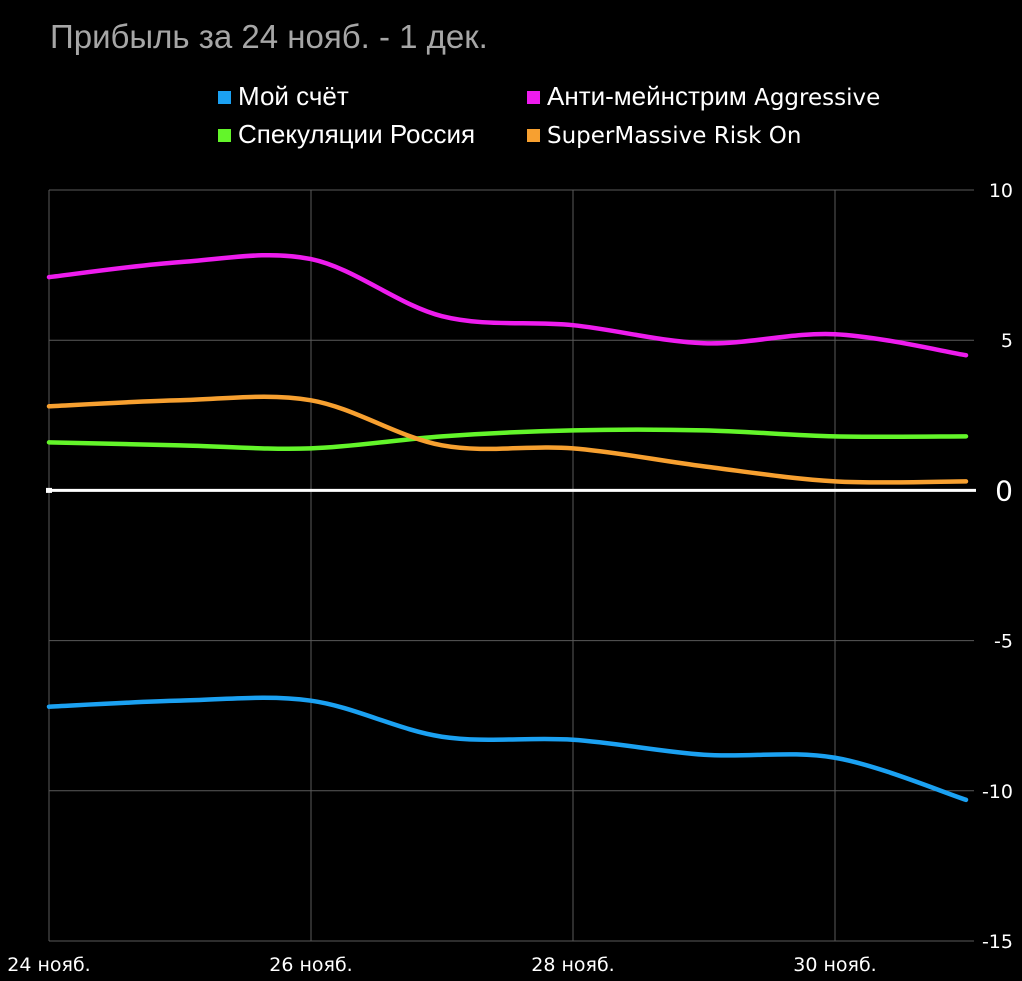 Image resolution: width=1022 pixels, height=981 pixels. Describe the element at coordinates (997, 942) in the screenshot. I see `y-tick-label: -15` at that location.